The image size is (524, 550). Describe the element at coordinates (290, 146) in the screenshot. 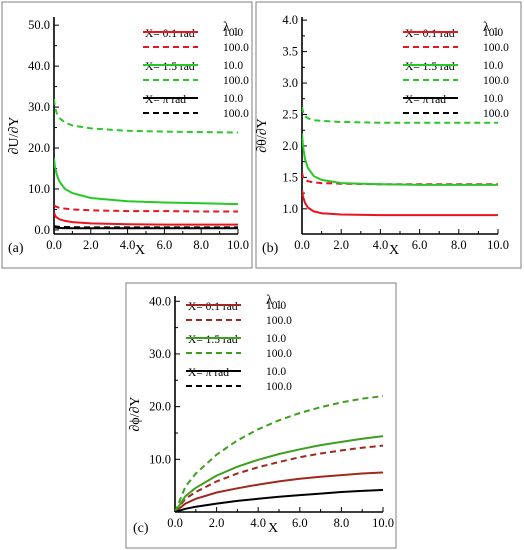

I see `y-tick-label: 2.0` at that location.